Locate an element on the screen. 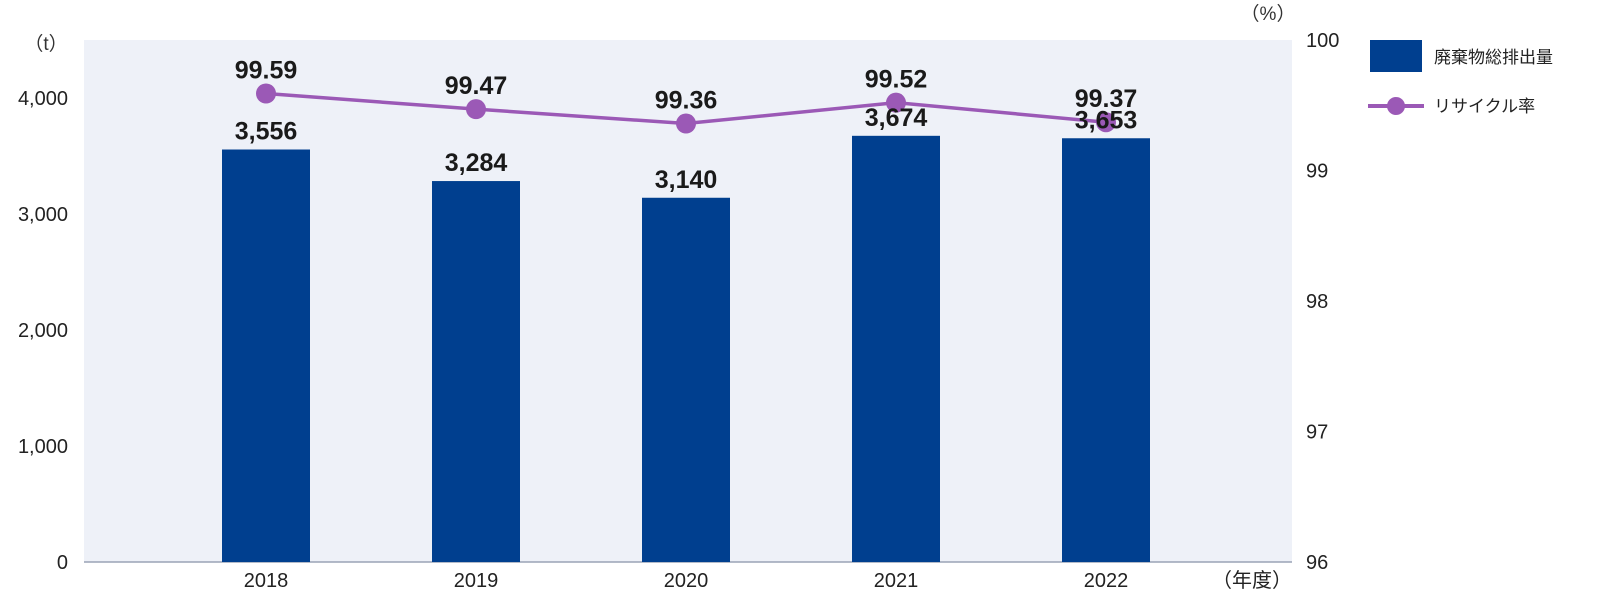  rate-value-label: 99.37 is located at coordinates (1106, 99).